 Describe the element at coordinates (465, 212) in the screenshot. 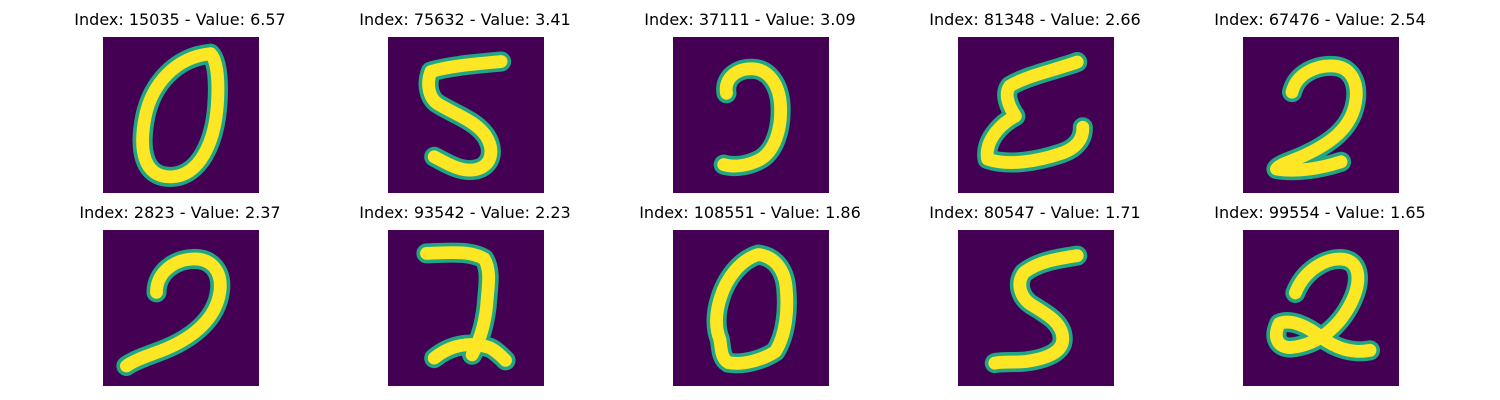

I see `panel-title: Index: 93542 - Value: 2.23` at that location.